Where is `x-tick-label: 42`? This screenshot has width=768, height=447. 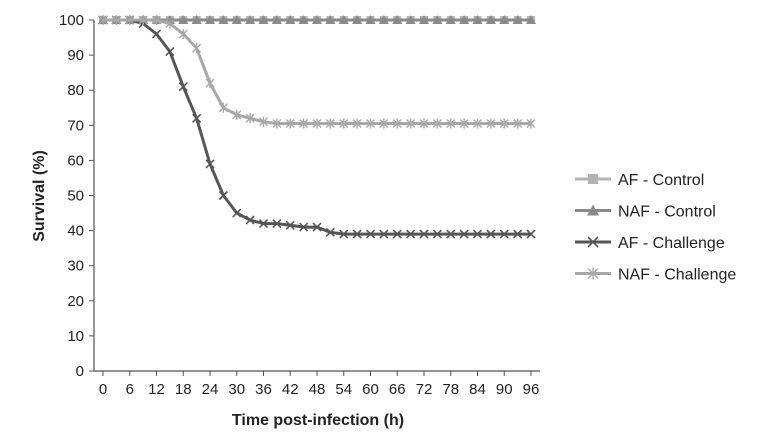
x-tick-label: 42 is located at coordinates (290, 389).